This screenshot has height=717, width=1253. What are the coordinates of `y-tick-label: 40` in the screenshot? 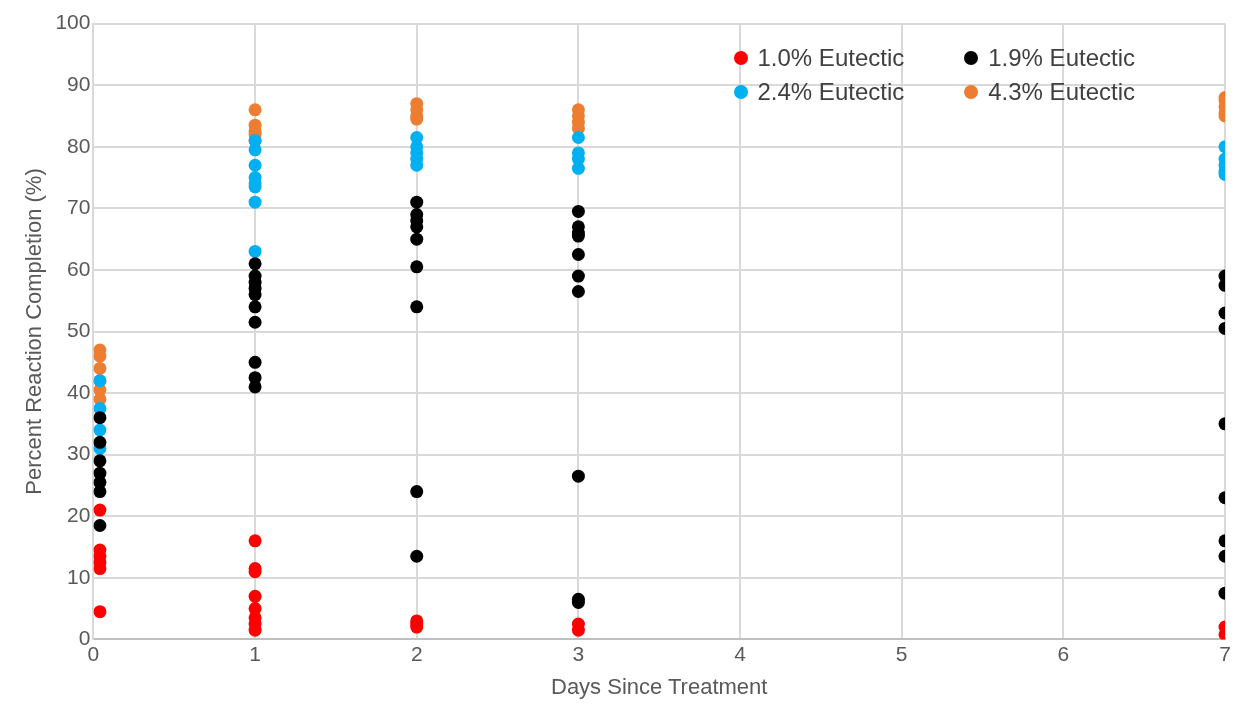 It's located at (79, 391).